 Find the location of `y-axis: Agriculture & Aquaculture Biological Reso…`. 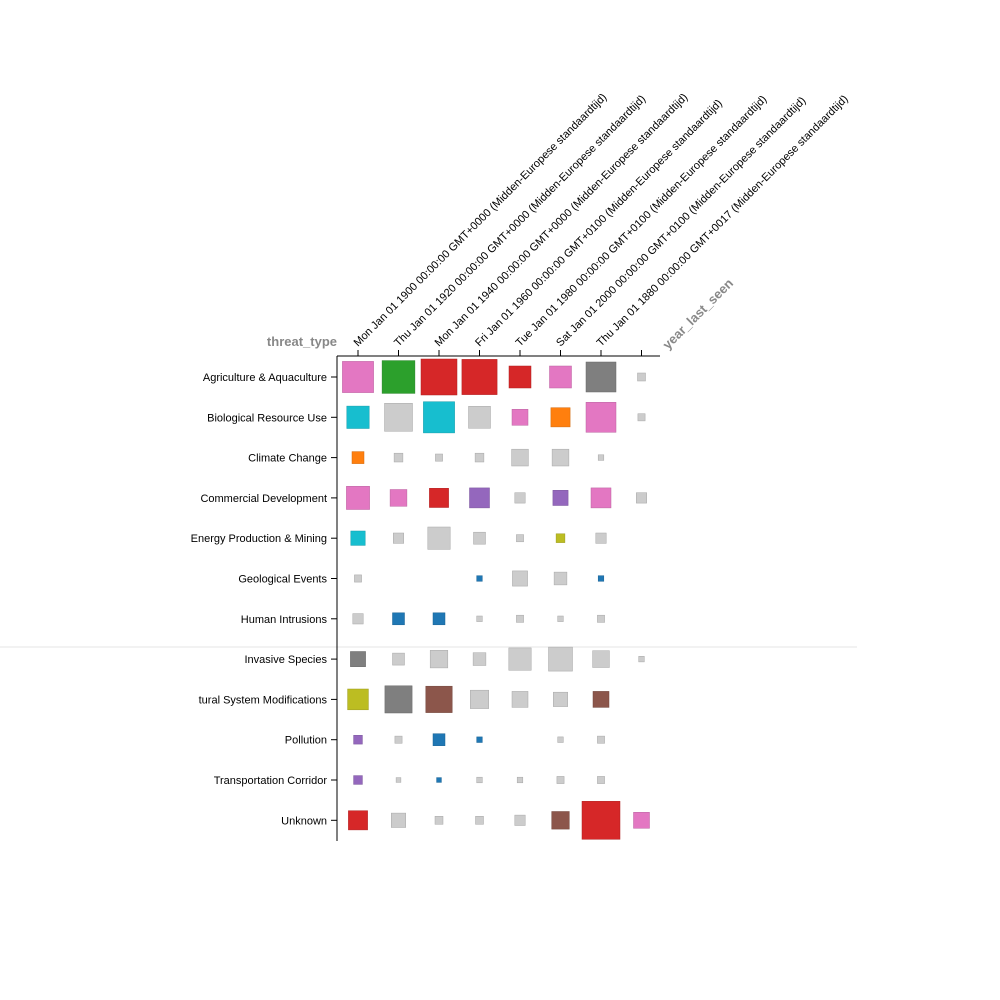

y-axis: Agriculture & Aquaculture Biological Reso… is located at coordinates (264, 598).